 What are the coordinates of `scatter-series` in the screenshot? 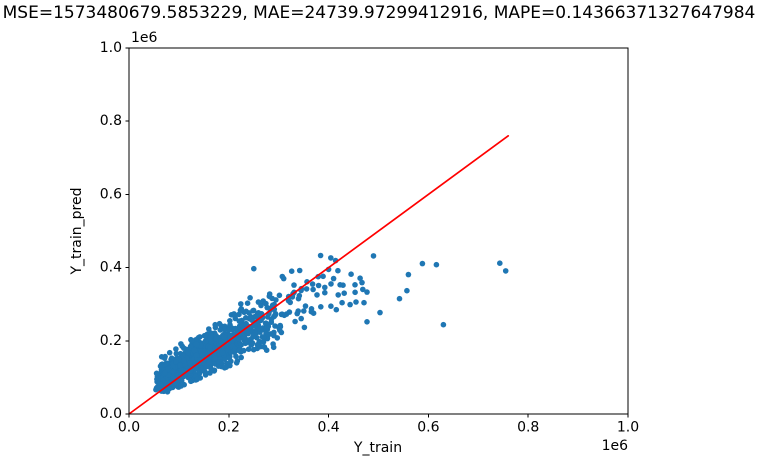 It's located at (331, 323).